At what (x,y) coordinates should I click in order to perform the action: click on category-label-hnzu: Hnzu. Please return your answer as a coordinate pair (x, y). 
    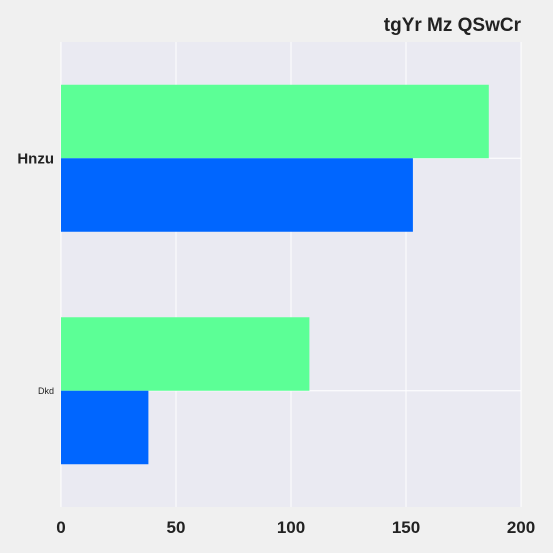
    Looking at the image, I should click on (35, 158).